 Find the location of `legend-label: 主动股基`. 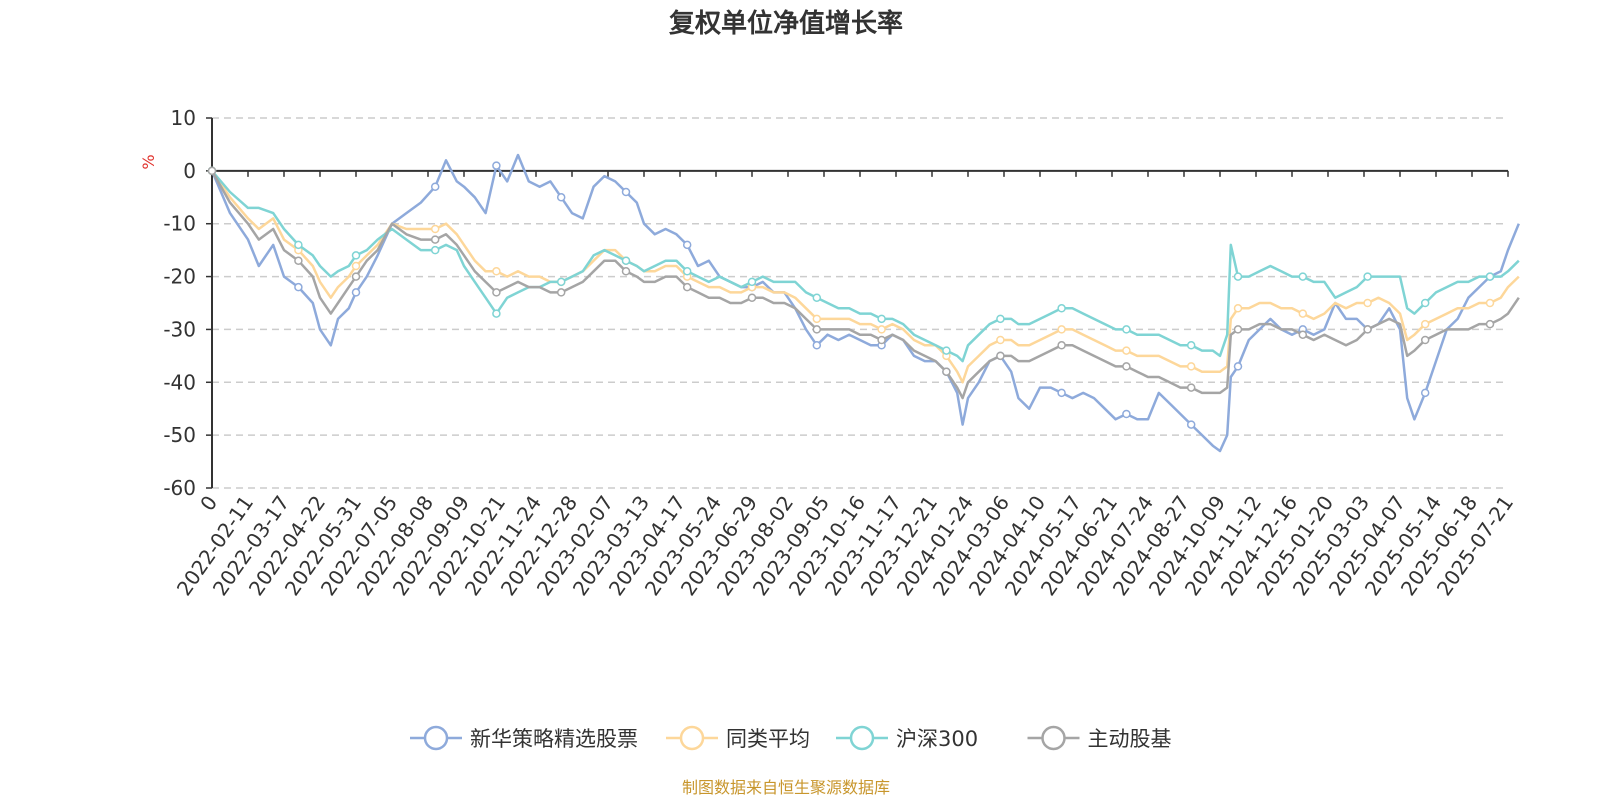

legend-label: 主动股基 is located at coordinates (1130, 739).